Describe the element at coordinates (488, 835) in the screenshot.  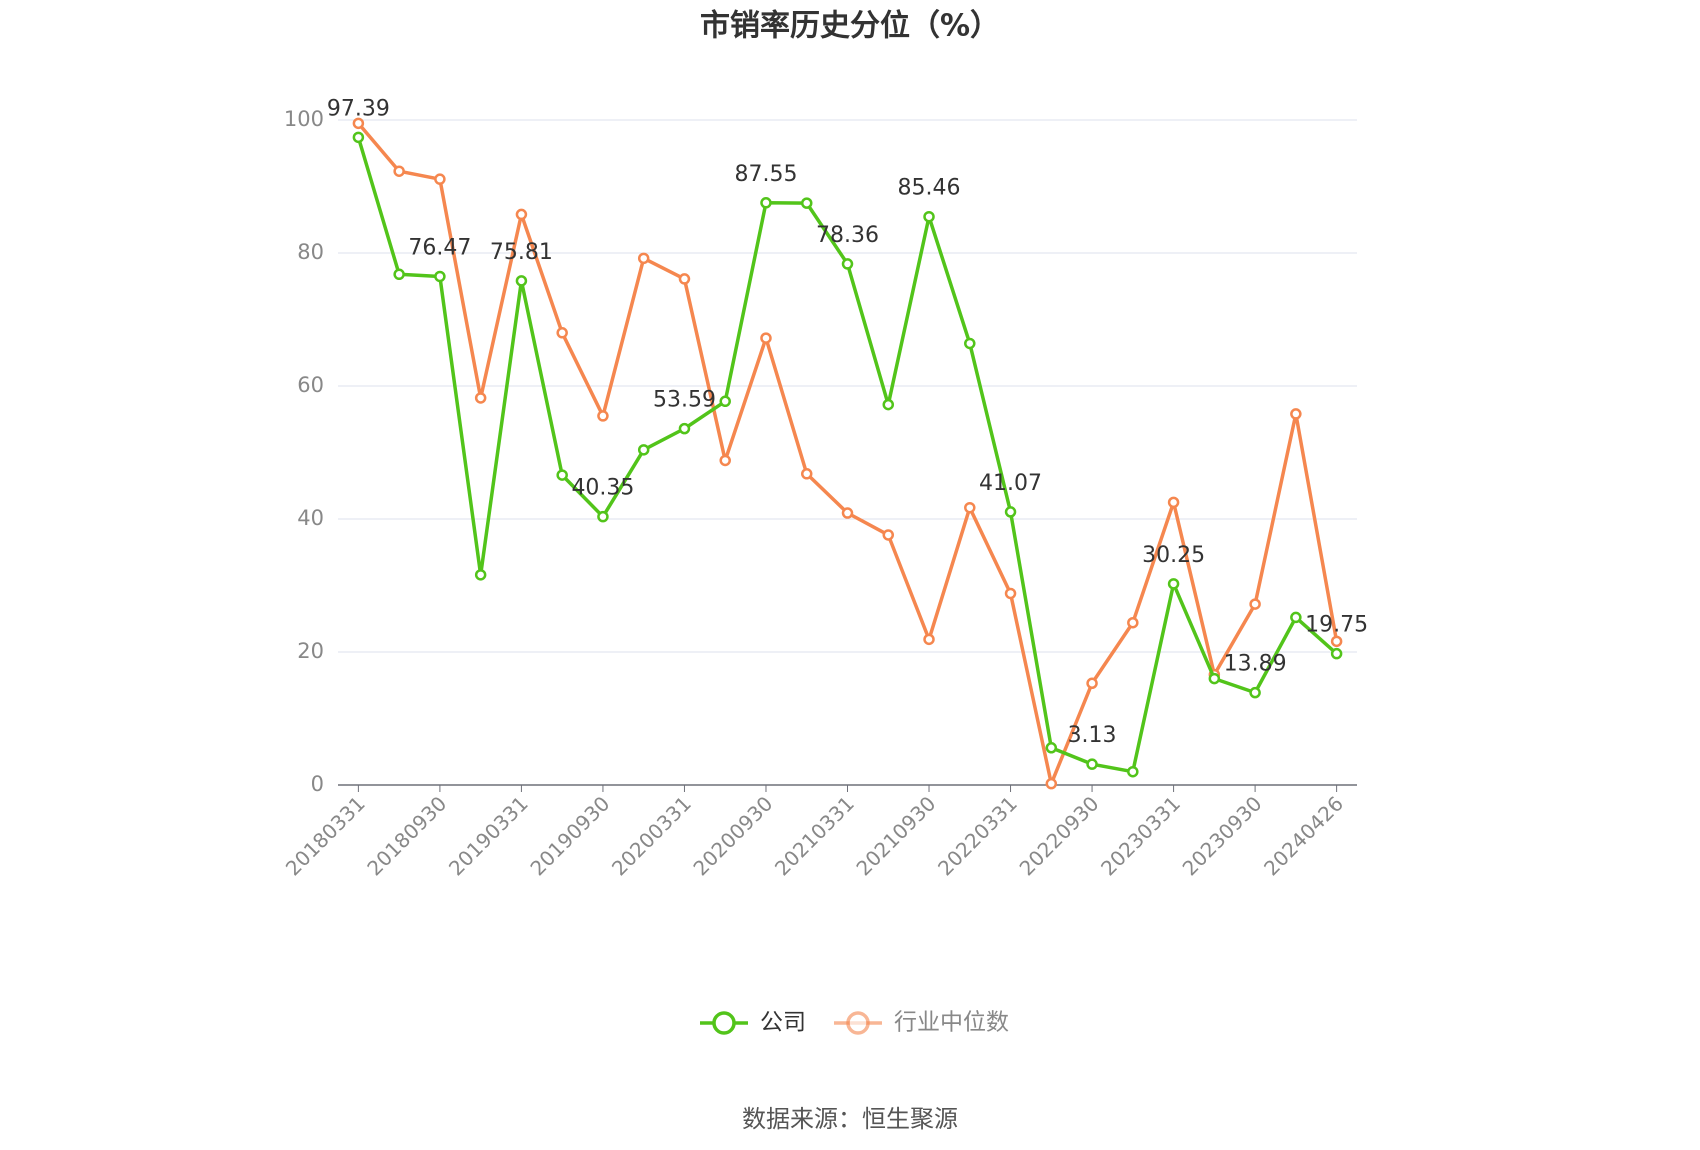
I see `x-tick-label: 20190331` at that location.